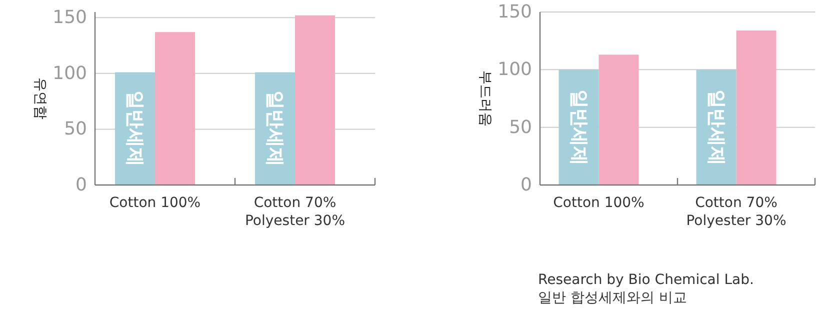  I want to click on y-axis-title: 유연함, so click(40, 99).